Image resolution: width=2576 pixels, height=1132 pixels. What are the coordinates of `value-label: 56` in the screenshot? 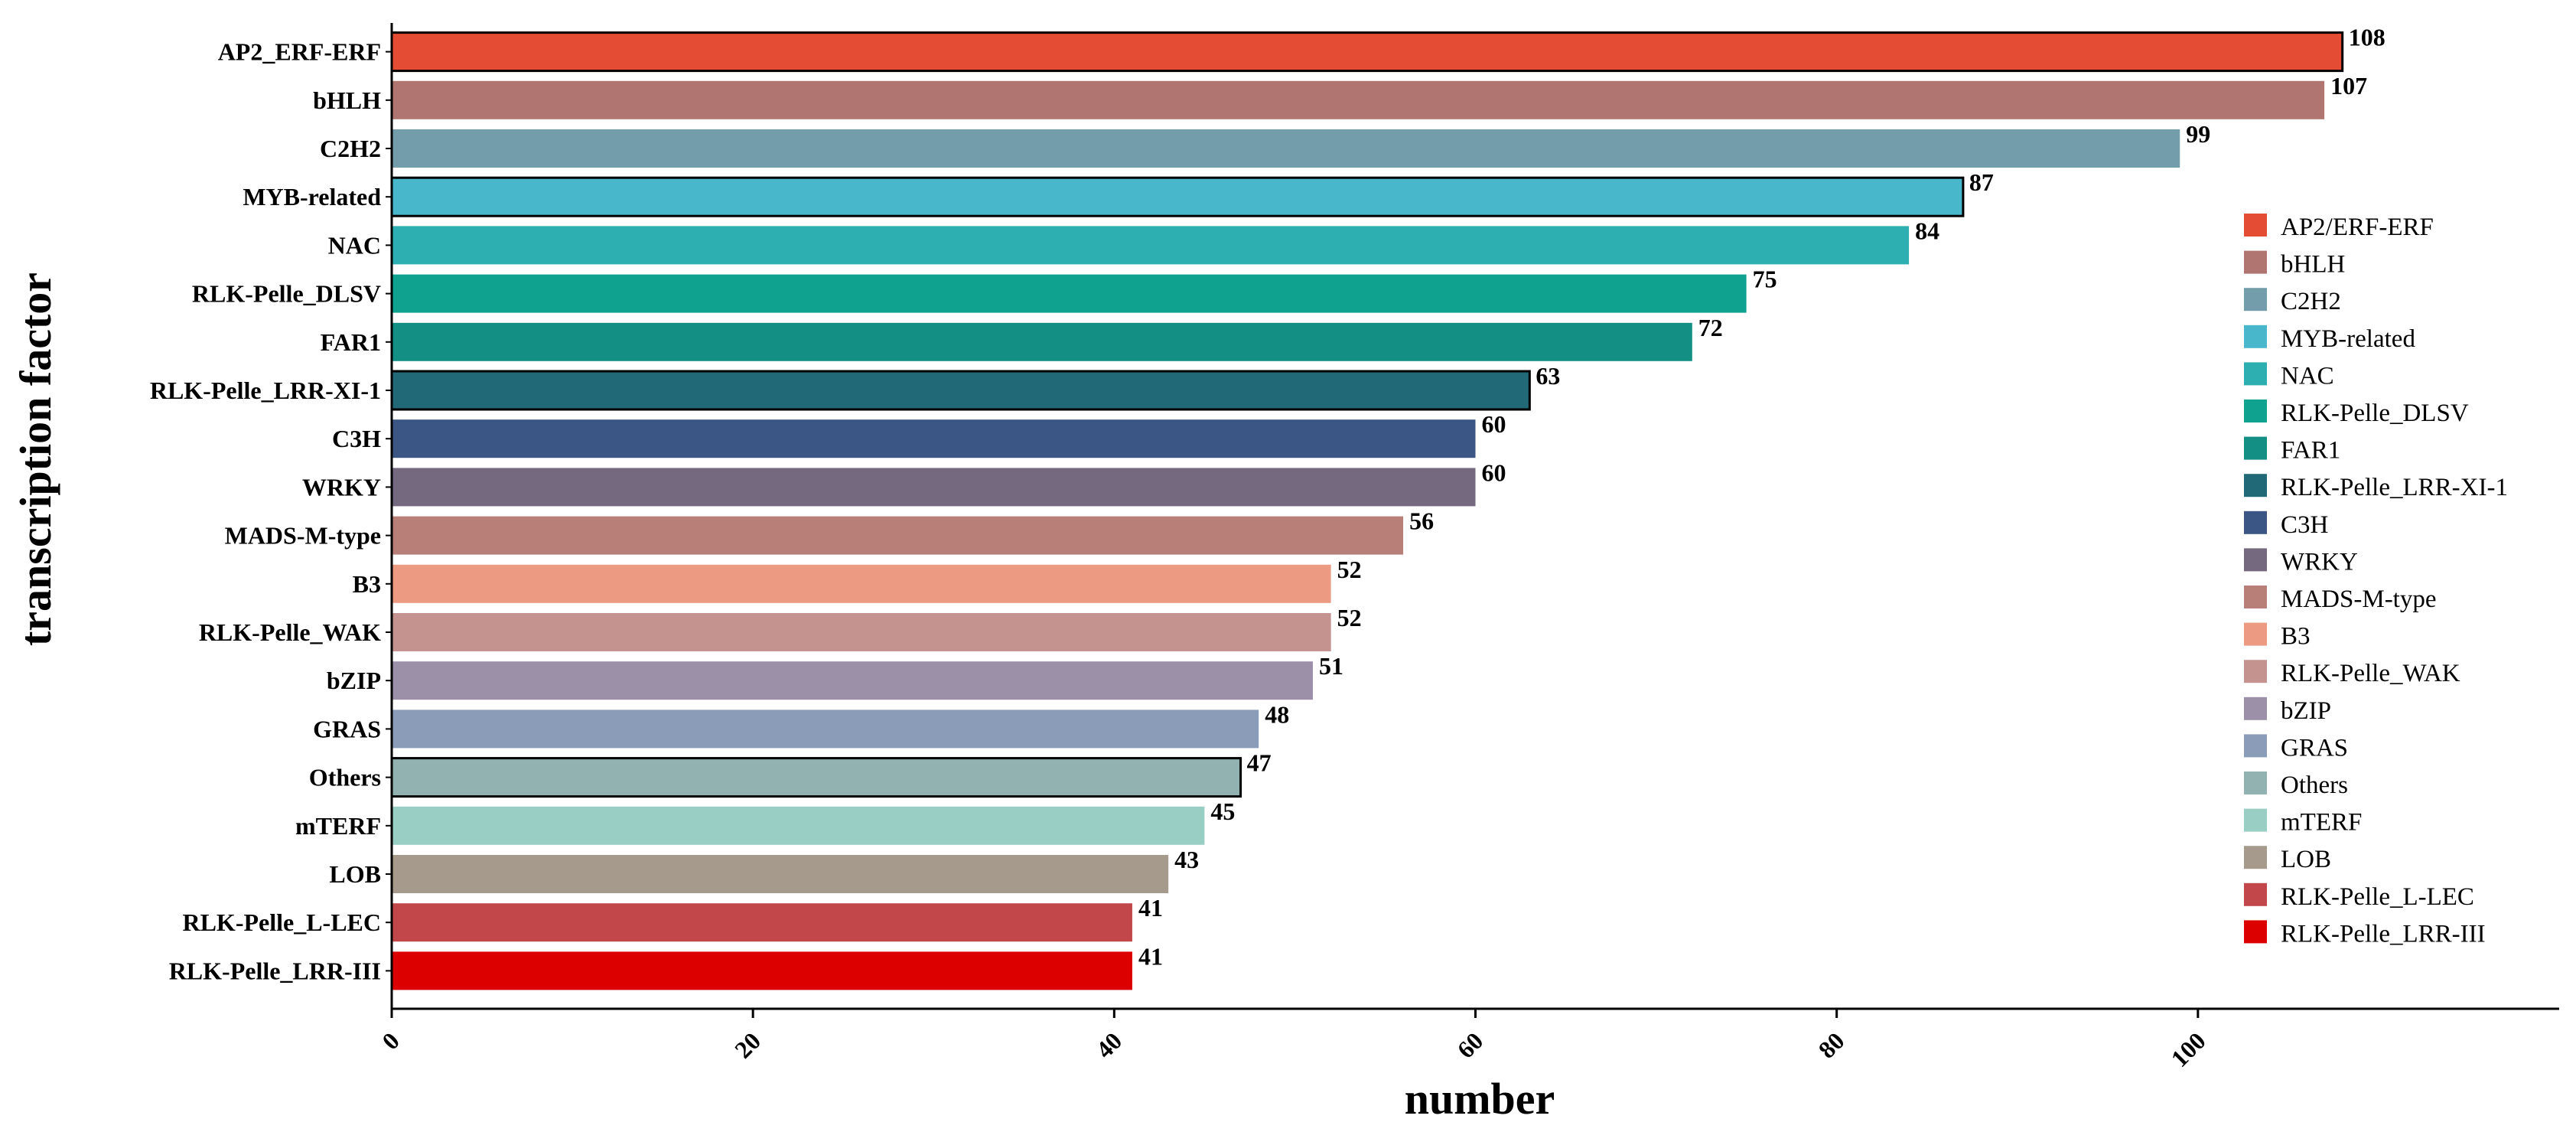 It's located at (1422, 521).